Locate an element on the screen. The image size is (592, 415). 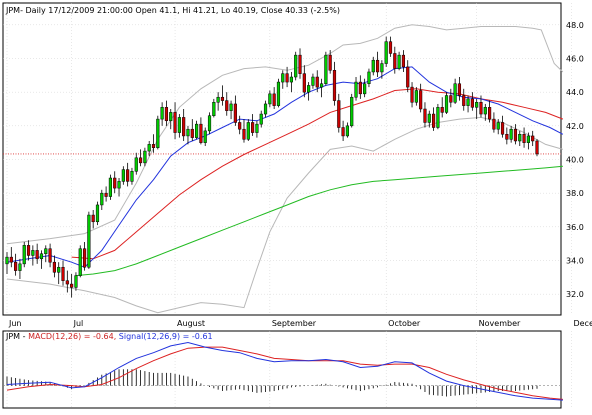
date-tick-label: Jul is located at coordinates (78, 323).